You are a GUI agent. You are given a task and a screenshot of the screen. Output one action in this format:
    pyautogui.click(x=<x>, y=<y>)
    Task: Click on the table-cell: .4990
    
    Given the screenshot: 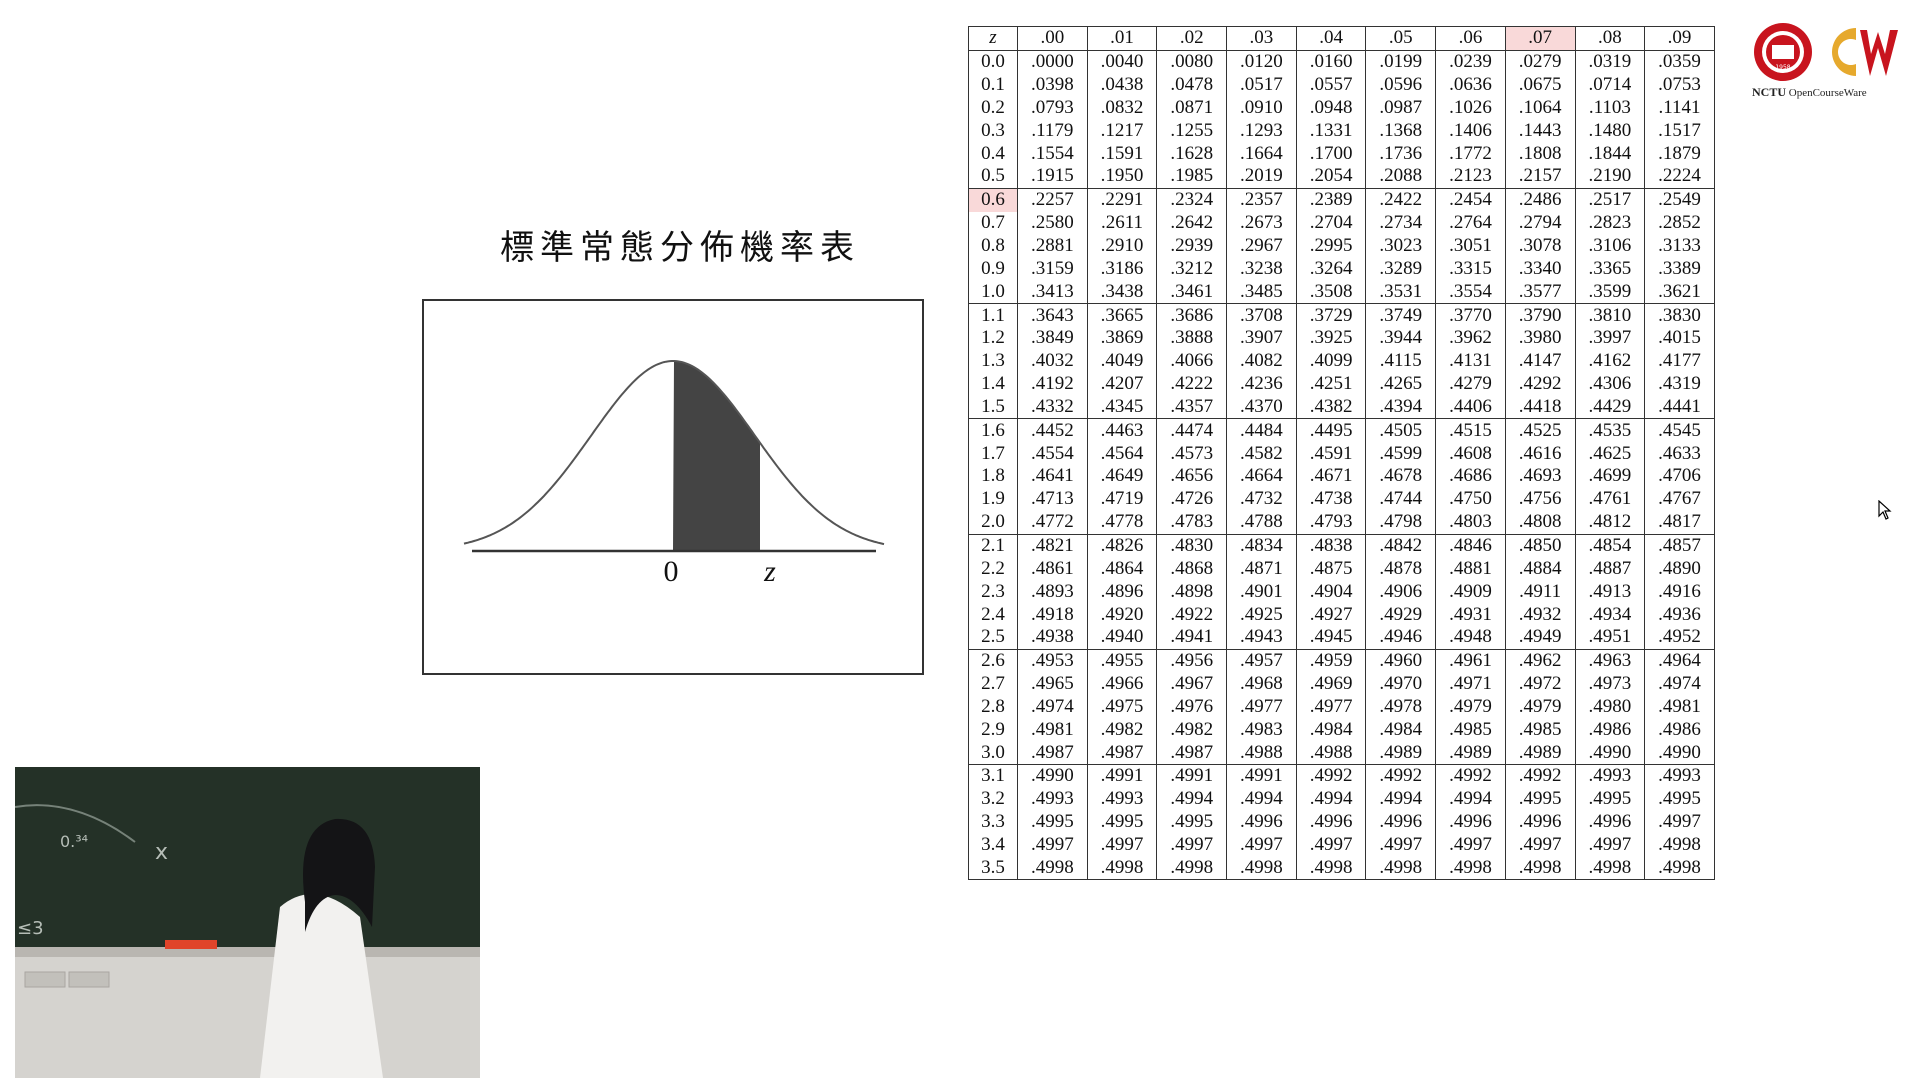 What is the action you would take?
    pyautogui.click(x=1610, y=753)
    